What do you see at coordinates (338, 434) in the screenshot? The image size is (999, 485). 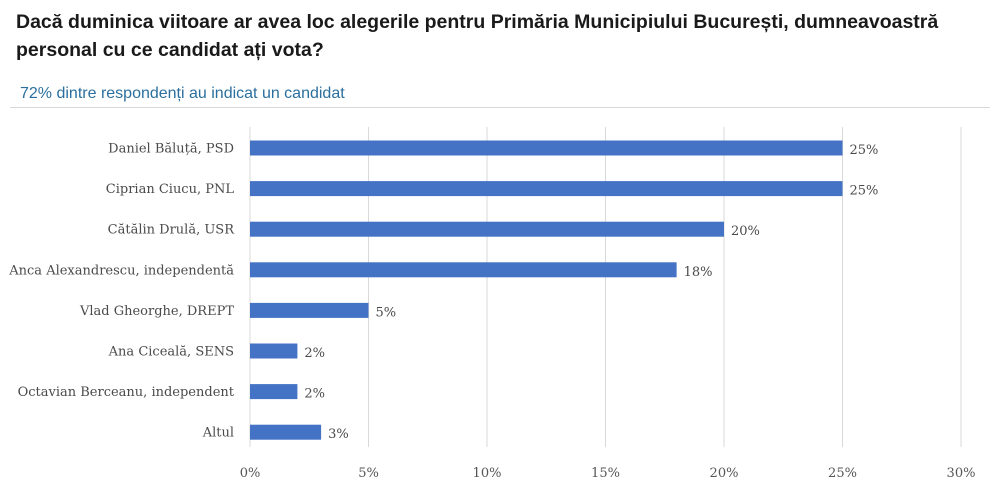 I see `value-label: 3%` at bounding box center [338, 434].